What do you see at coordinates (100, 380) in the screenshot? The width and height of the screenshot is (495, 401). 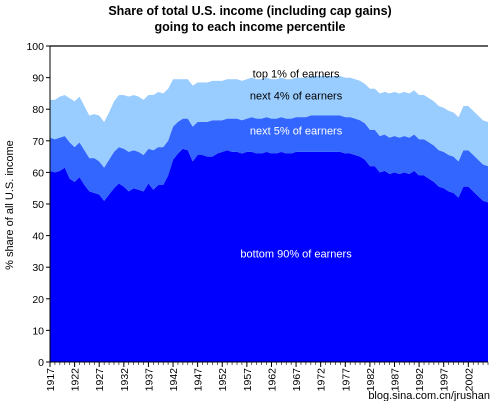 I see `x-tick-label: 1927` at bounding box center [100, 380].